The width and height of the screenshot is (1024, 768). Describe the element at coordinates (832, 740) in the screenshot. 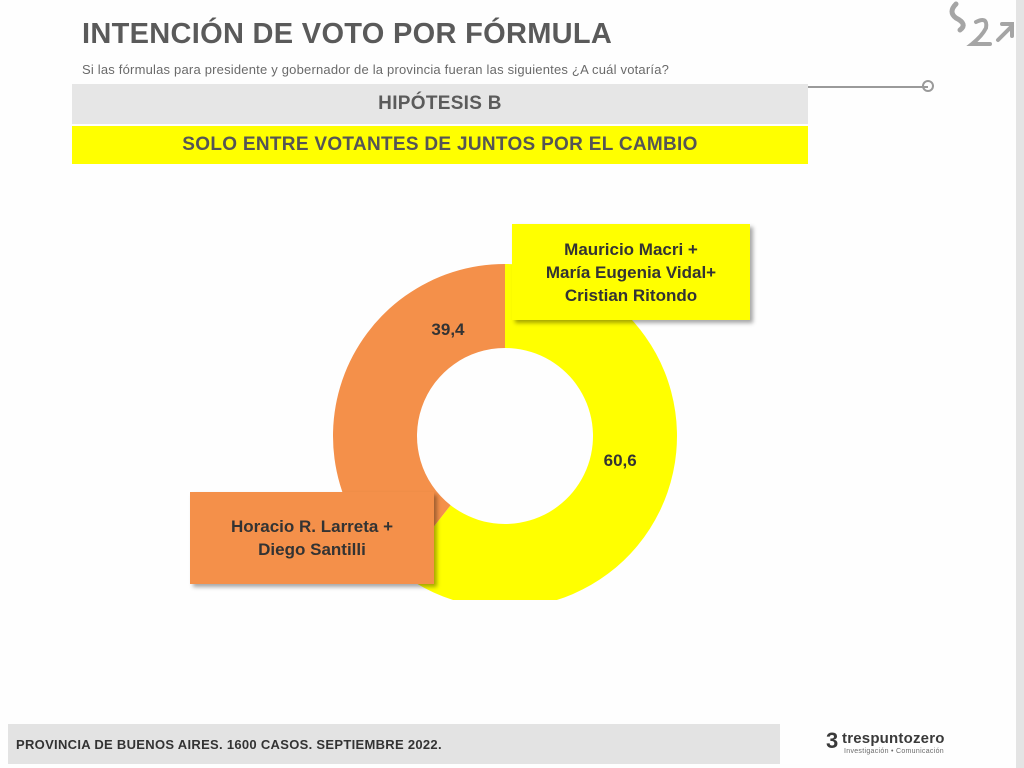

I see `brand-mark-icon: 3` at that location.